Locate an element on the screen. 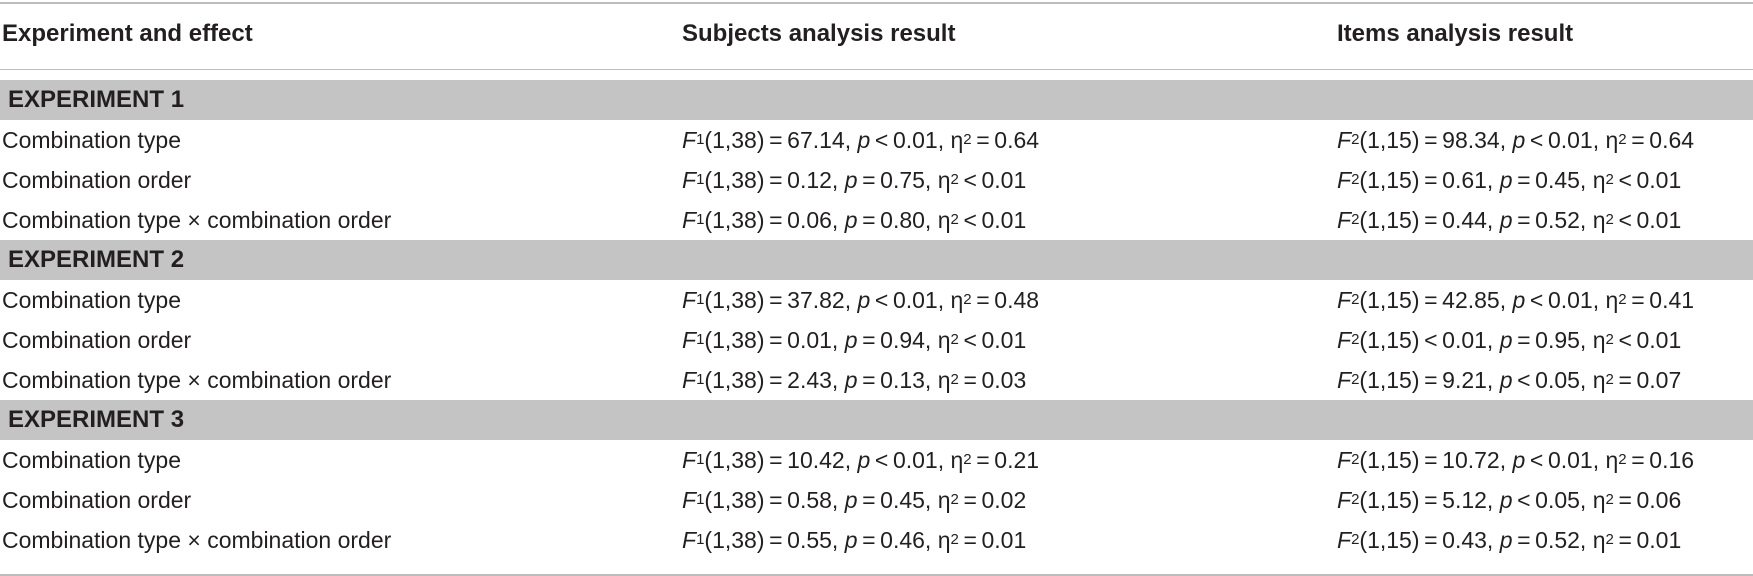 The height and width of the screenshot is (576, 1753). section-row: EXPERIMENT 3 is located at coordinates (876, 420).